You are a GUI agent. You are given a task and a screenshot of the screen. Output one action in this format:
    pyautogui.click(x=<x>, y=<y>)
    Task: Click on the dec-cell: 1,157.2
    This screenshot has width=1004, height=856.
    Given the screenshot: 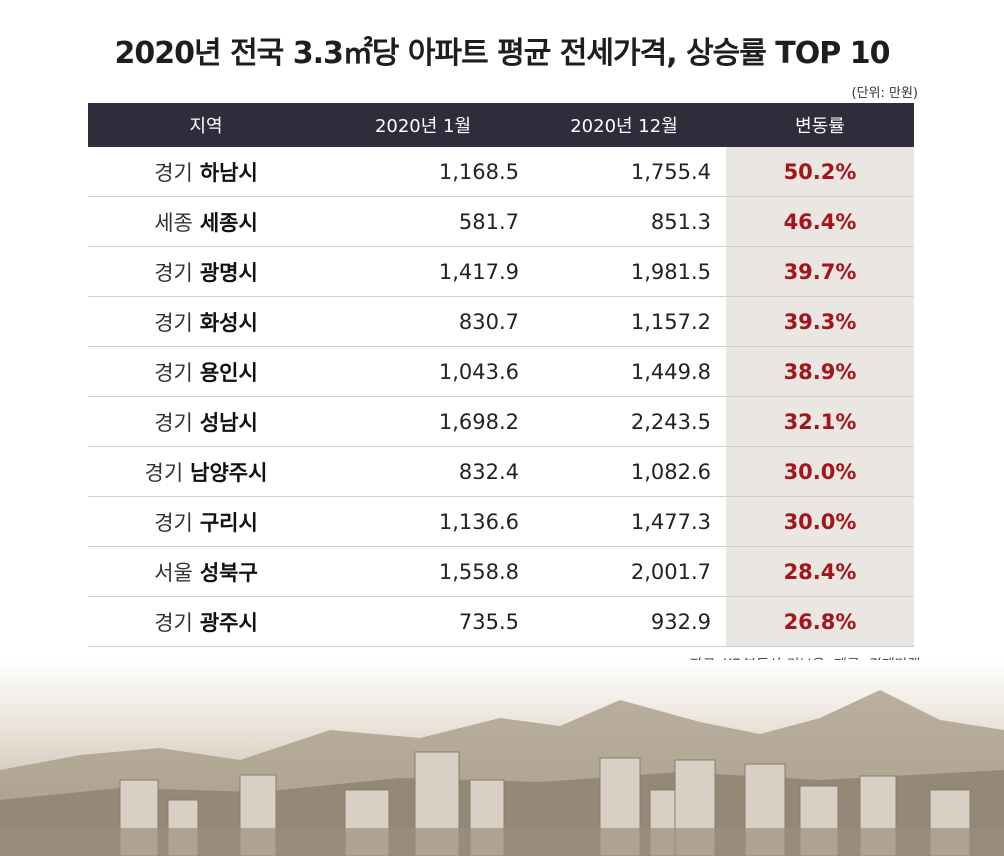 What is the action you would take?
    pyautogui.click(x=624, y=321)
    